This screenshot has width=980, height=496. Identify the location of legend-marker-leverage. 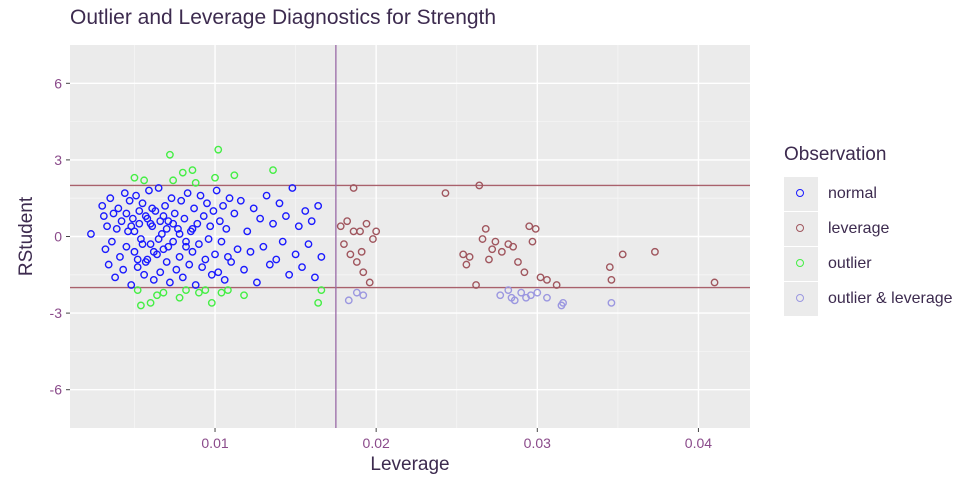
(800, 227).